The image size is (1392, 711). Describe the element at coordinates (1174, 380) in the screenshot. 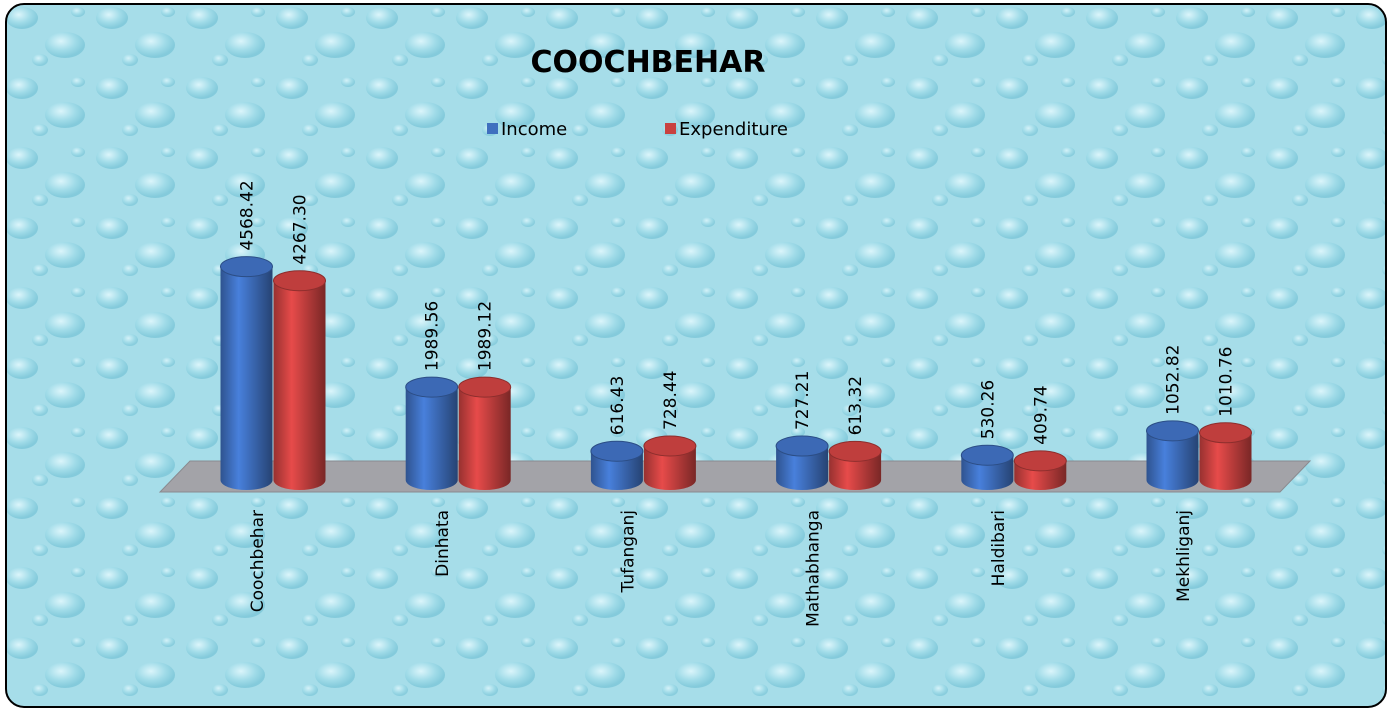

I see `value-label: 1052.82` at that location.